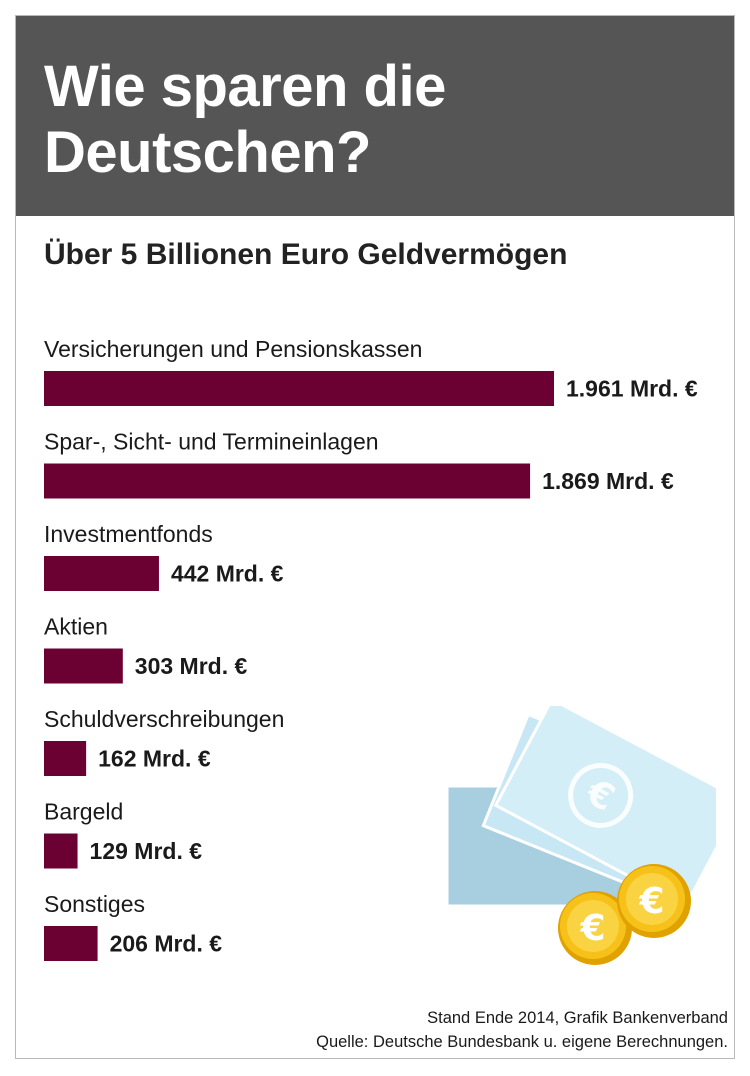 This screenshot has width=750, height=1076. Describe the element at coordinates (227, 574) in the screenshot. I see `value-label: 442 Mrd. €` at that location.